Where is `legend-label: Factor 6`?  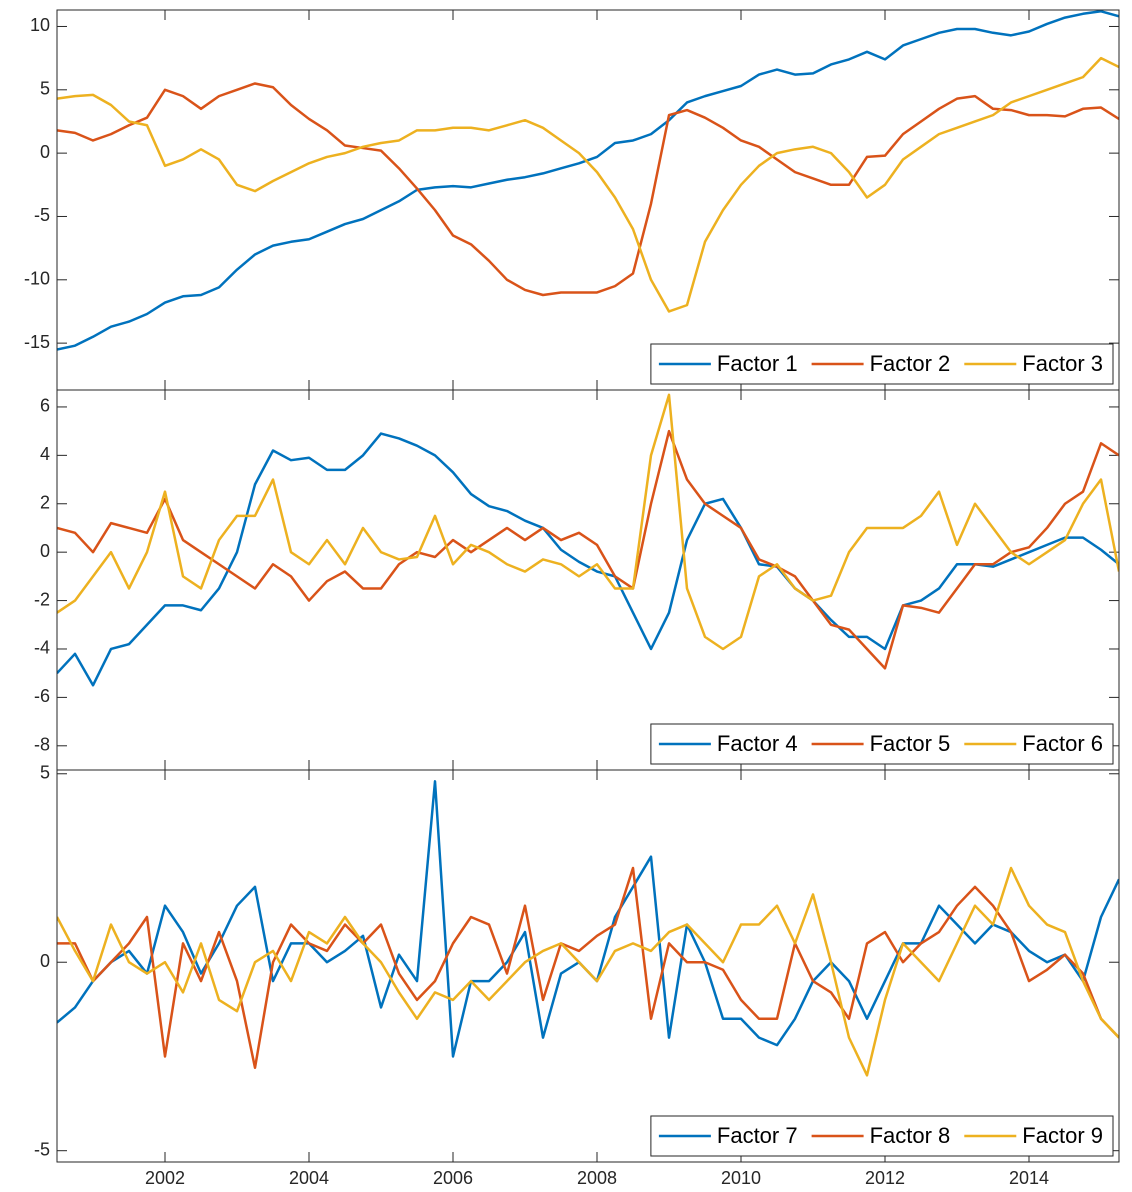 legend-label: Factor 6 is located at coordinates (1062, 743).